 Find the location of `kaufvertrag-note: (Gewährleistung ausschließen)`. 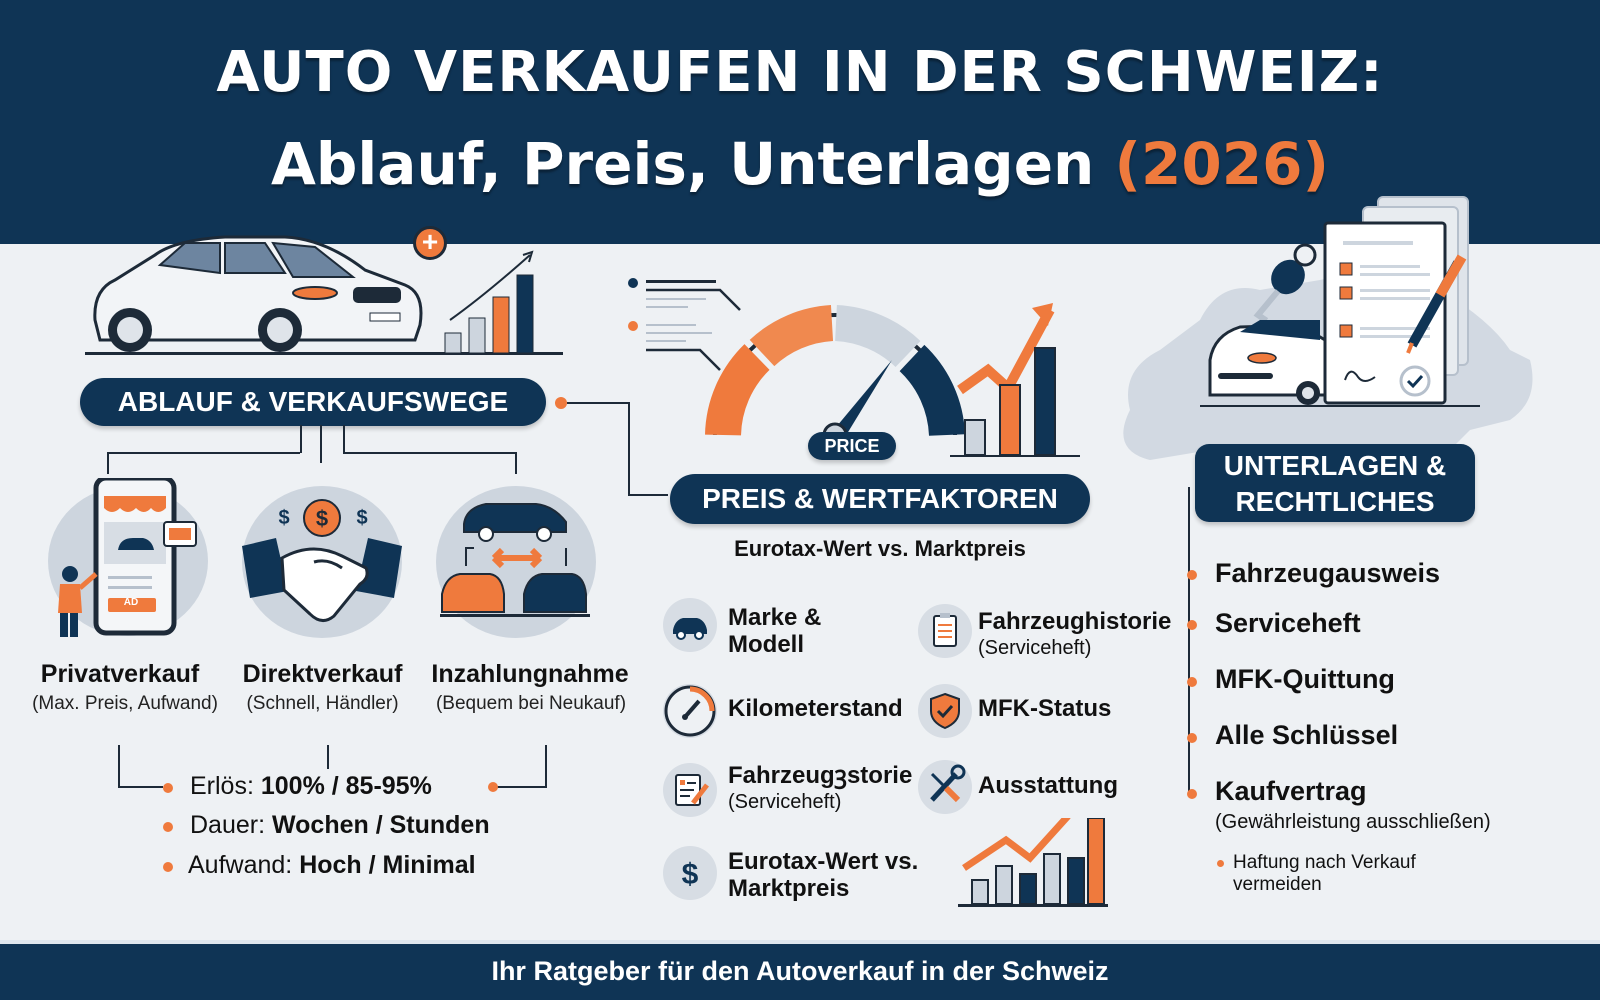

kaufvertrag-note: (Gewährleistung ausschließen) is located at coordinates (1353, 822).